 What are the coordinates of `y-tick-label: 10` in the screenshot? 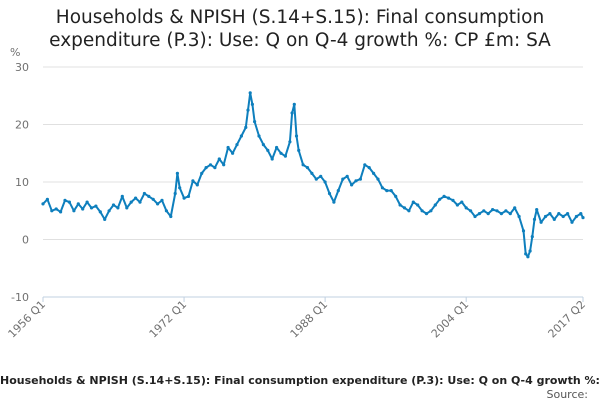 It's located at (22, 182).